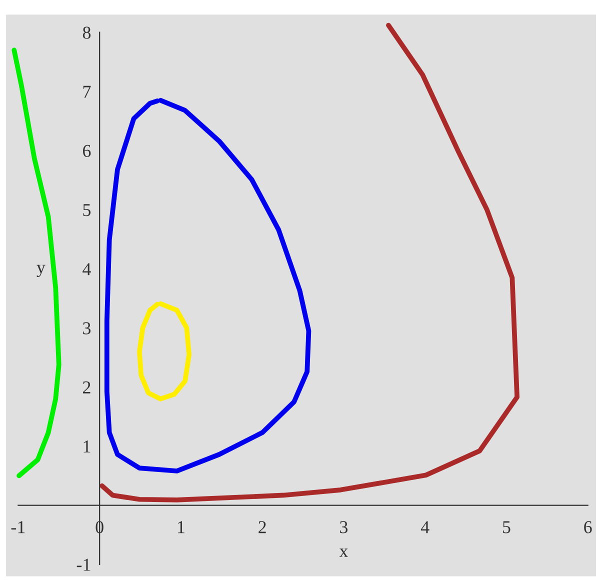 The image size is (599, 585). I want to click on y-tick-label: 4, so click(86, 269).